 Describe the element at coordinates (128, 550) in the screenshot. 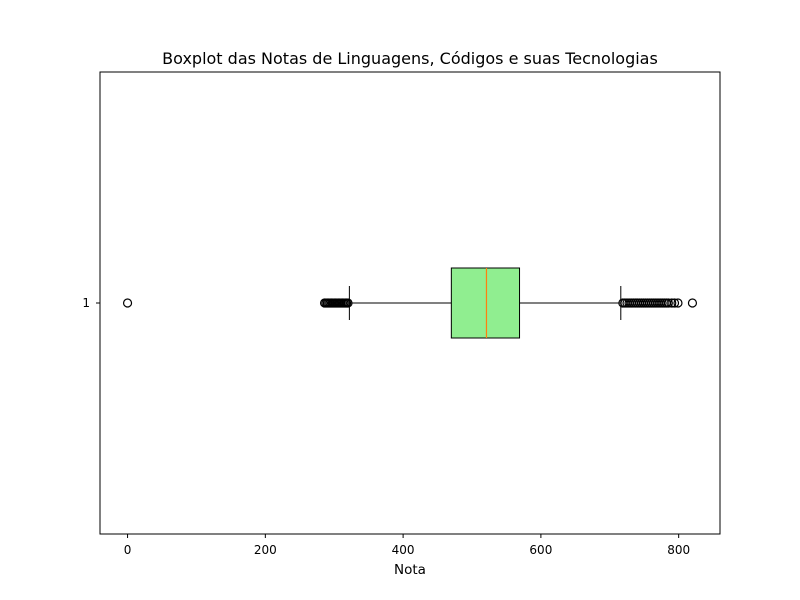

I see `x-tick-label: 0` at that location.